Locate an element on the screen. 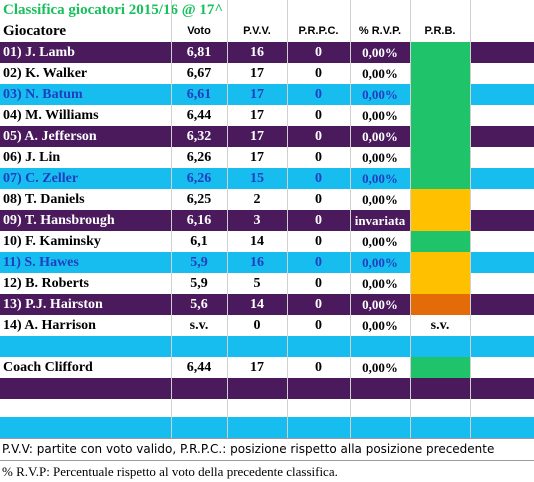 Image resolution: width=534 pixels, height=482 pixels. cell-voto: 6,61 is located at coordinates (199, 94).